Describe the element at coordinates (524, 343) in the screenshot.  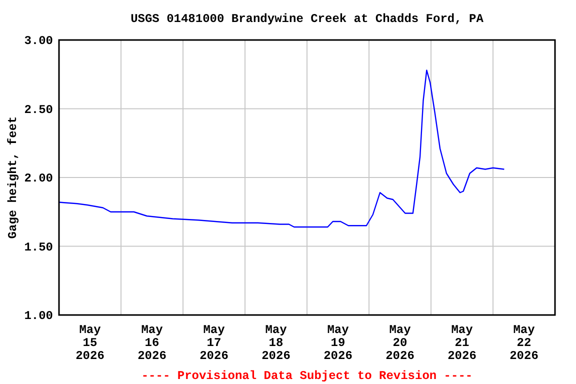
I see `x-tick-label: May 22 2026` at that location.